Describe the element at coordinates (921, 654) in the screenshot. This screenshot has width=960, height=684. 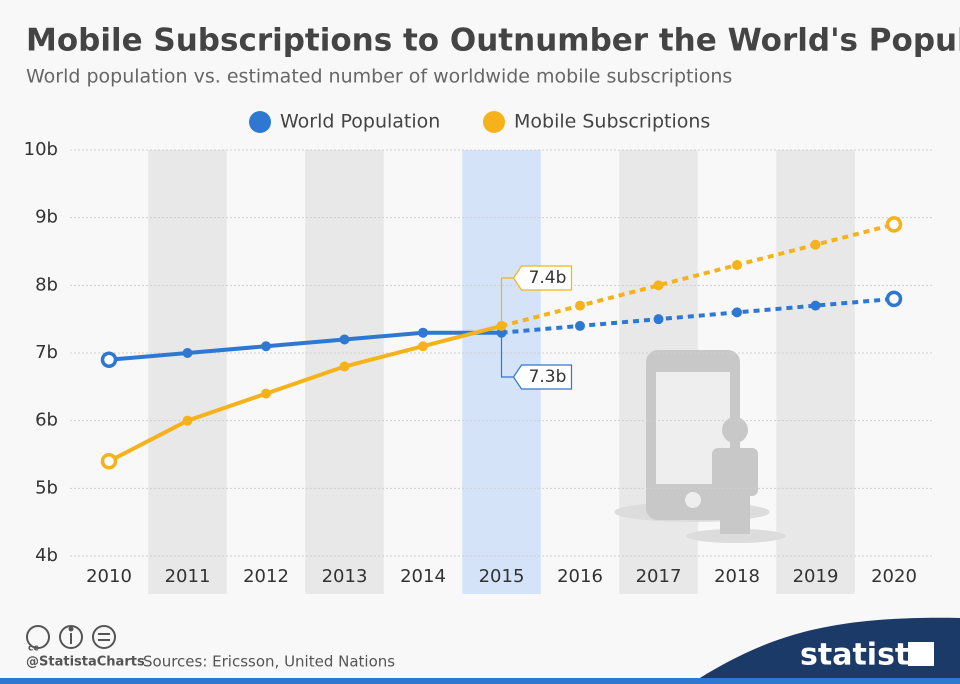
I see `brand-logo` at that location.